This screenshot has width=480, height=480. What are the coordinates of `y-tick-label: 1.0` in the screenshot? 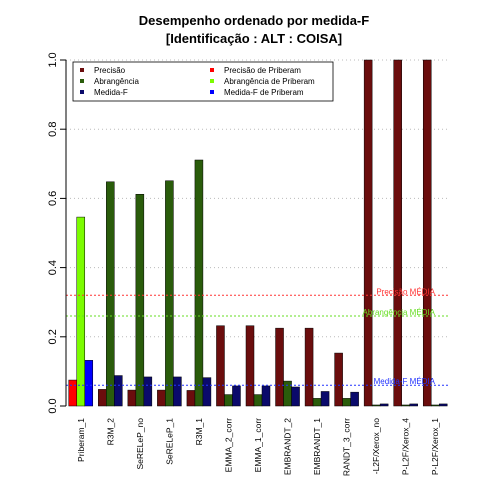 It's located at (53, 59).